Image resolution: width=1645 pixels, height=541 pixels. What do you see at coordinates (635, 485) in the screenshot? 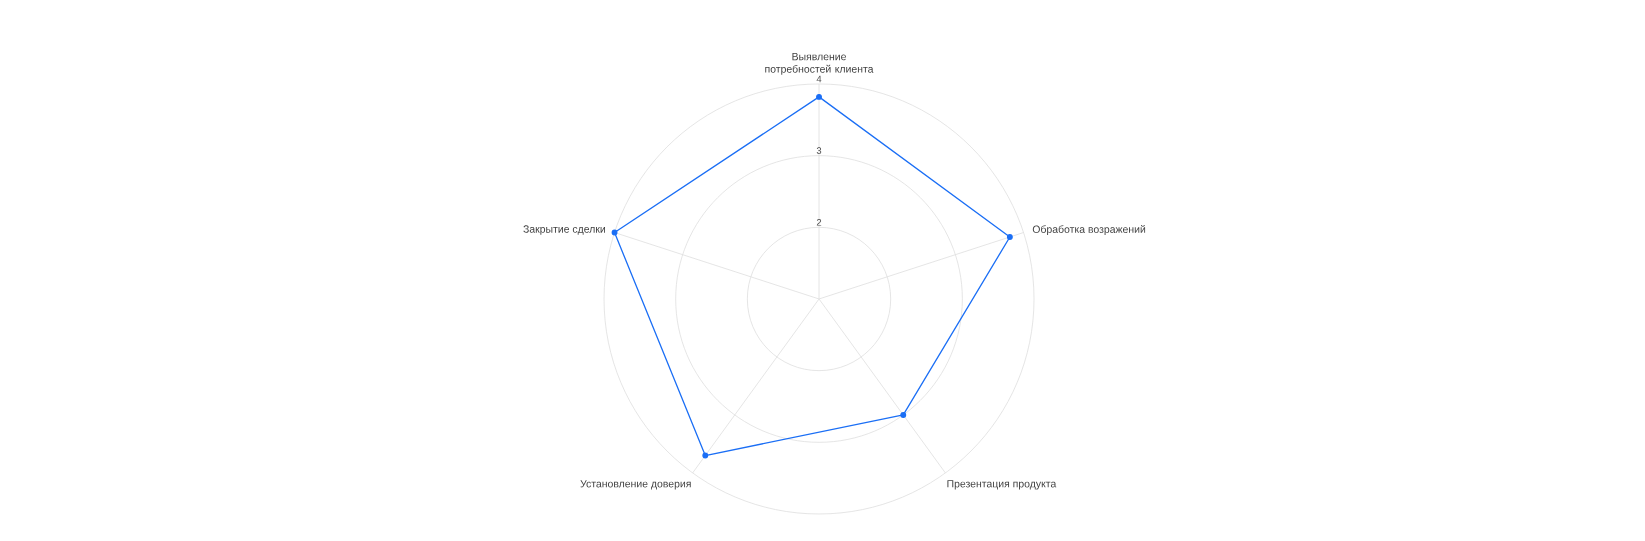
I see `spoke-label: Установление доверия` at bounding box center [635, 485].